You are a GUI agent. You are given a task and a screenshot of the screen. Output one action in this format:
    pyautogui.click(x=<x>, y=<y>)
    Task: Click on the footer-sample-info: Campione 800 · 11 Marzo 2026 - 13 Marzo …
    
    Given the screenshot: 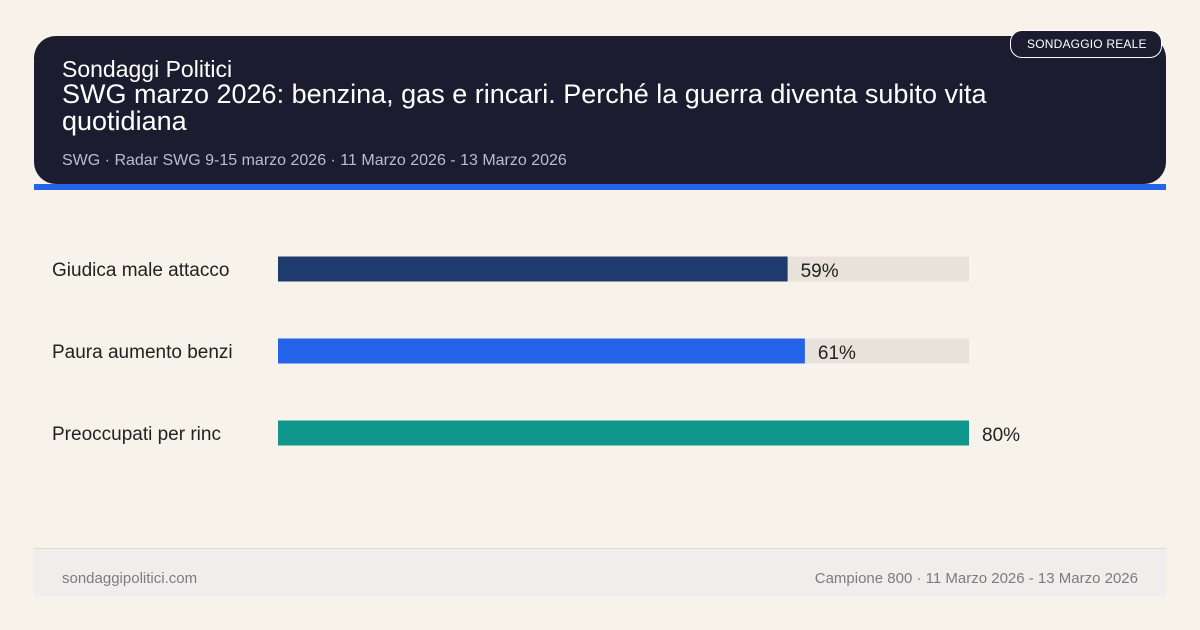 What is the action you would take?
    pyautogui.click(x=976, y=578)
    